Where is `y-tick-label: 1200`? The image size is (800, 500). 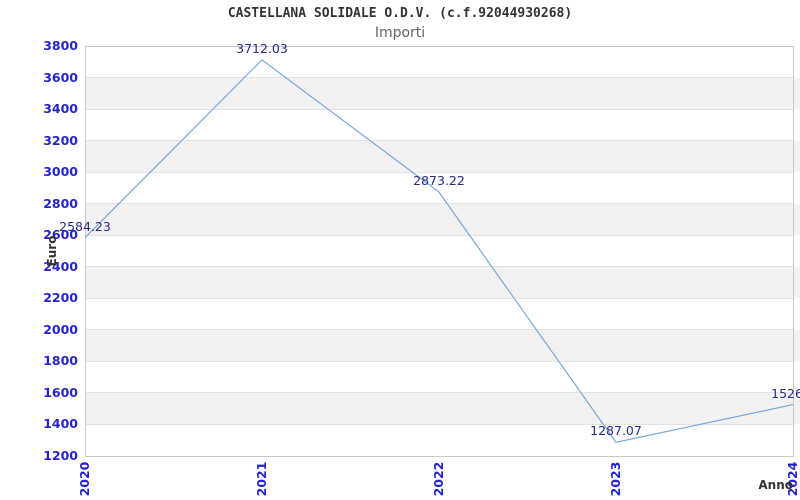
y-tick-label: 1200 is located at coordinates (60, 455).